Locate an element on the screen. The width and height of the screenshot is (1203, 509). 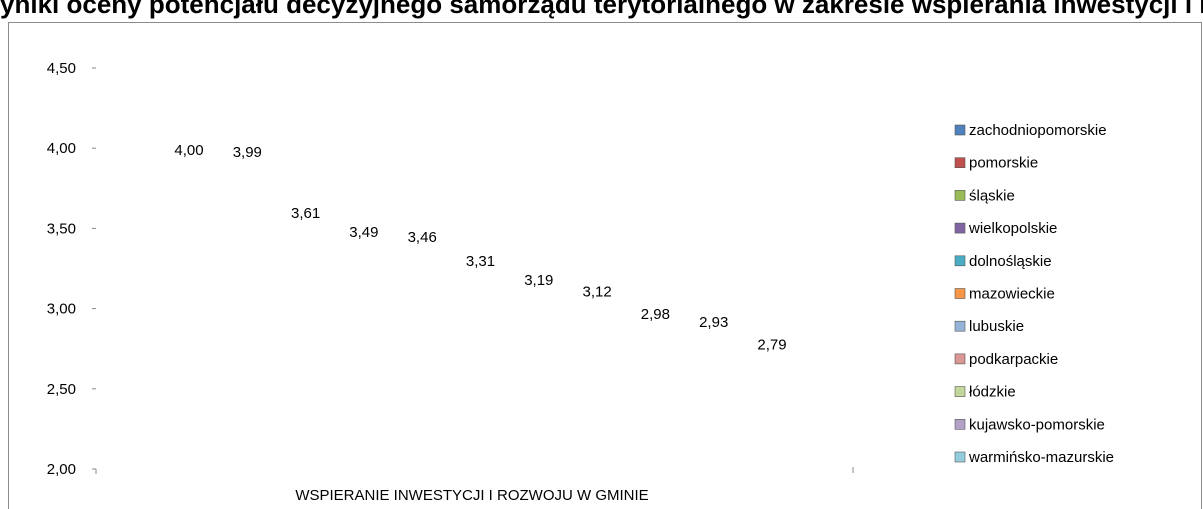
legend-label: śląskie is located at coordinates (992, 195).